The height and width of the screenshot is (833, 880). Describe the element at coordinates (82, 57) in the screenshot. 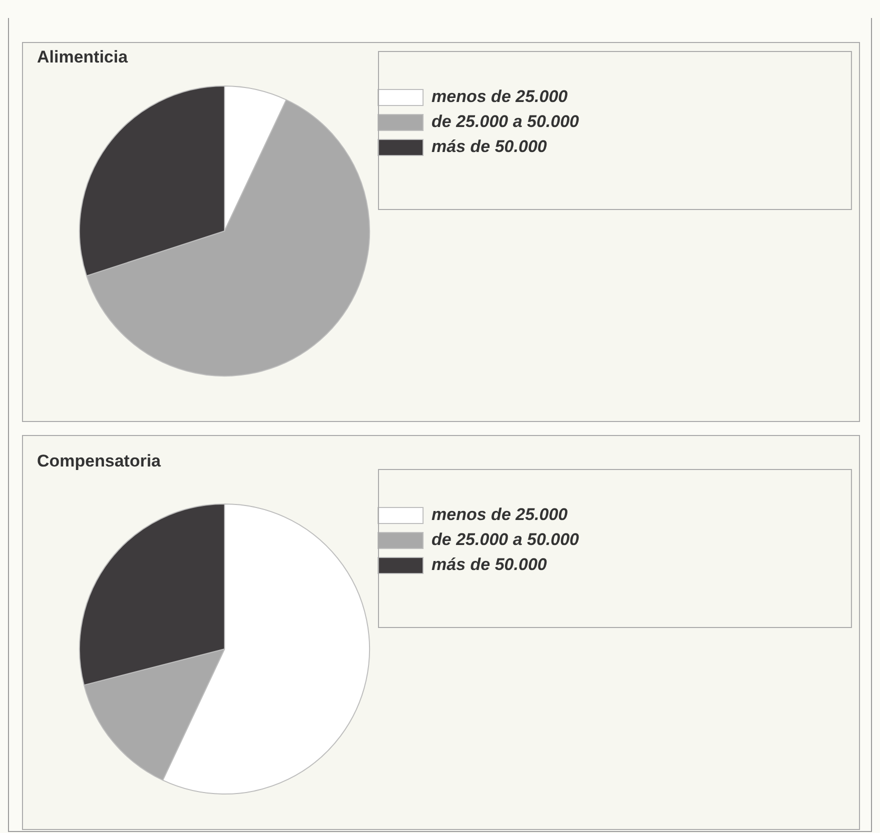

I see `chart-title: Alimenticia` at that location.